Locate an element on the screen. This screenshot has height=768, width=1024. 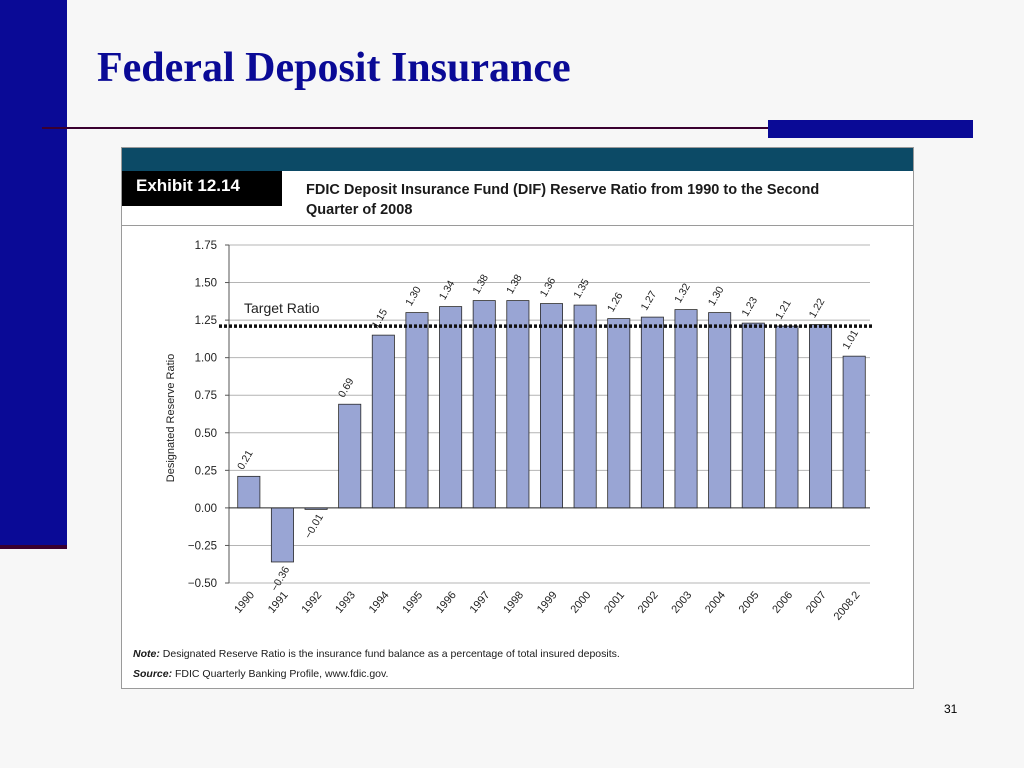
x-tick-label: 2005 is located at coordinates (749, 602).